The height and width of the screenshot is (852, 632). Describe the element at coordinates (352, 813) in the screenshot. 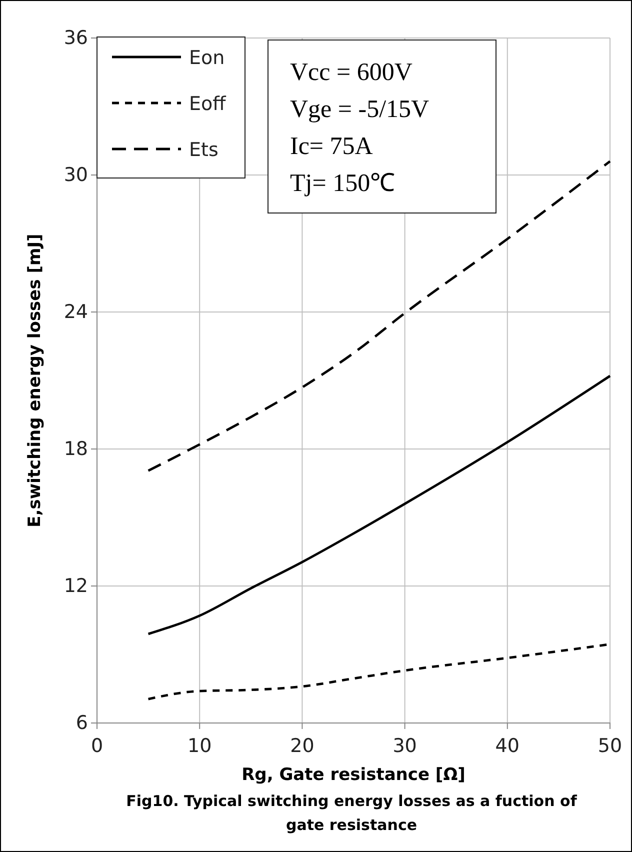

I see `text: Fig10. Typical switching energy losses as a fuction of gate resistance` at that location.